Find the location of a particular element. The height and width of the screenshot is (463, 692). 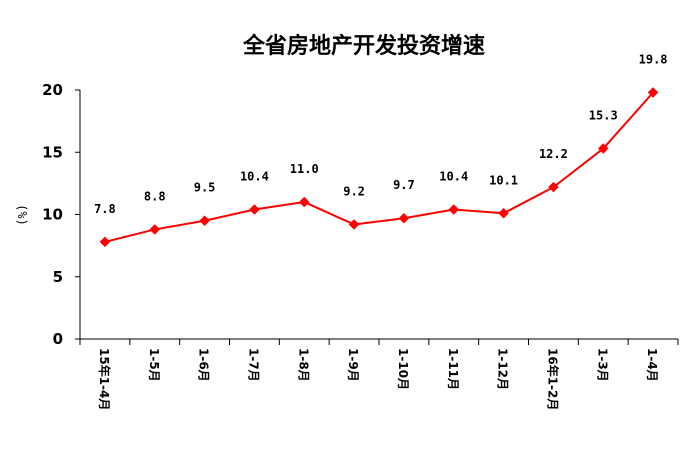

data-label: 19.8 is located at coordinates (653, 59).